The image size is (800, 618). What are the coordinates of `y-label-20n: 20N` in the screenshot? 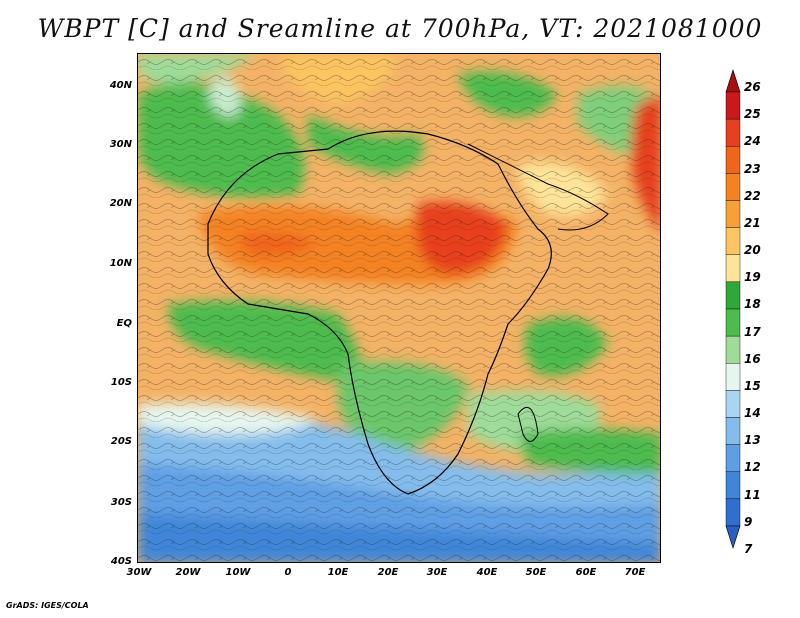 It's located at (120, 203).